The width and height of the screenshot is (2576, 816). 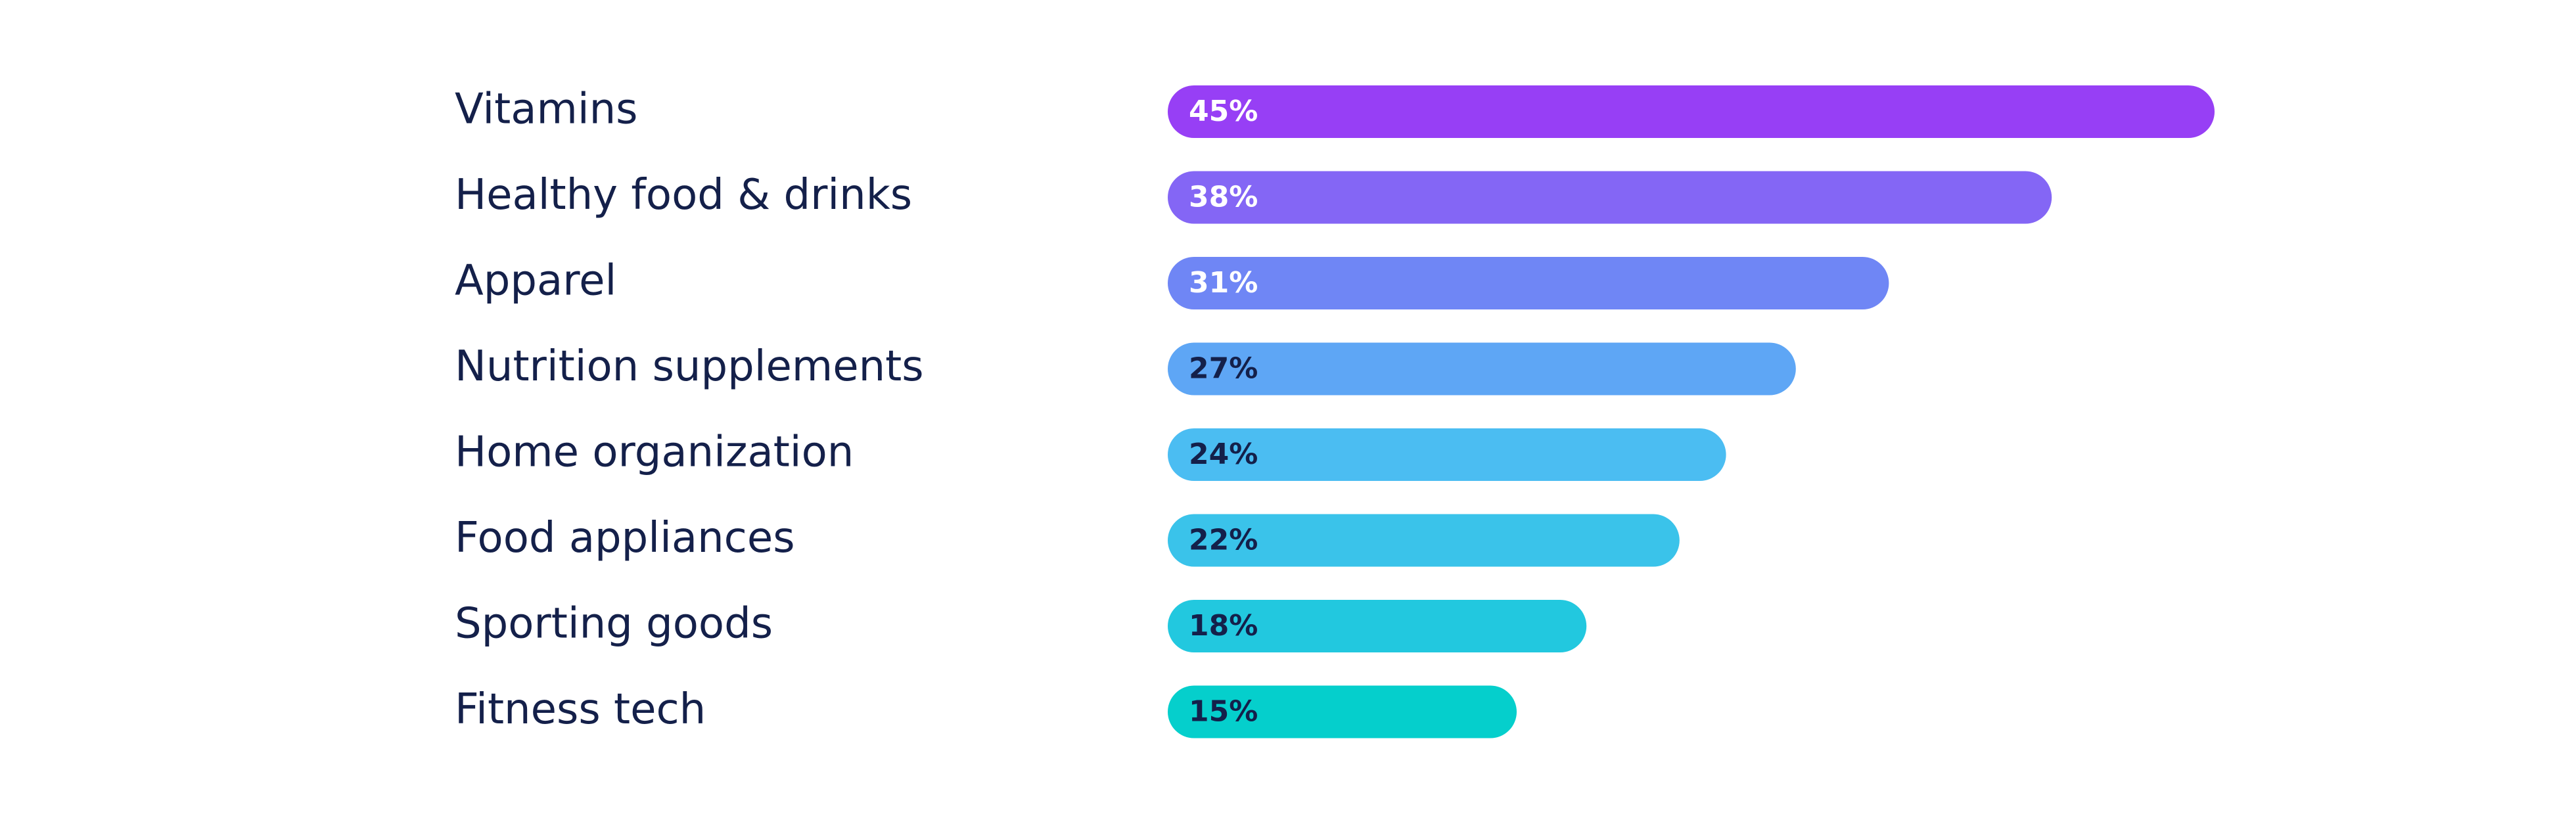 I want to click on category-label: Fitness tech, so click(x=580, y=709).